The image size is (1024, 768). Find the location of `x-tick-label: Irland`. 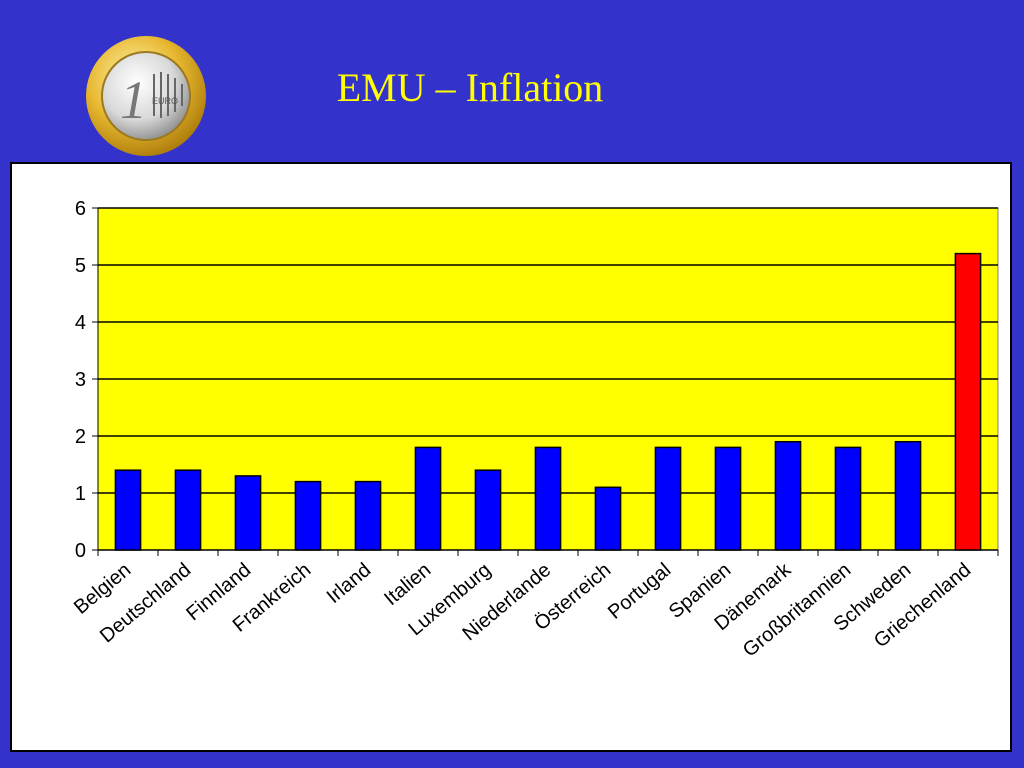

x-tick-label: Irland is located at coordinates (349, 583).